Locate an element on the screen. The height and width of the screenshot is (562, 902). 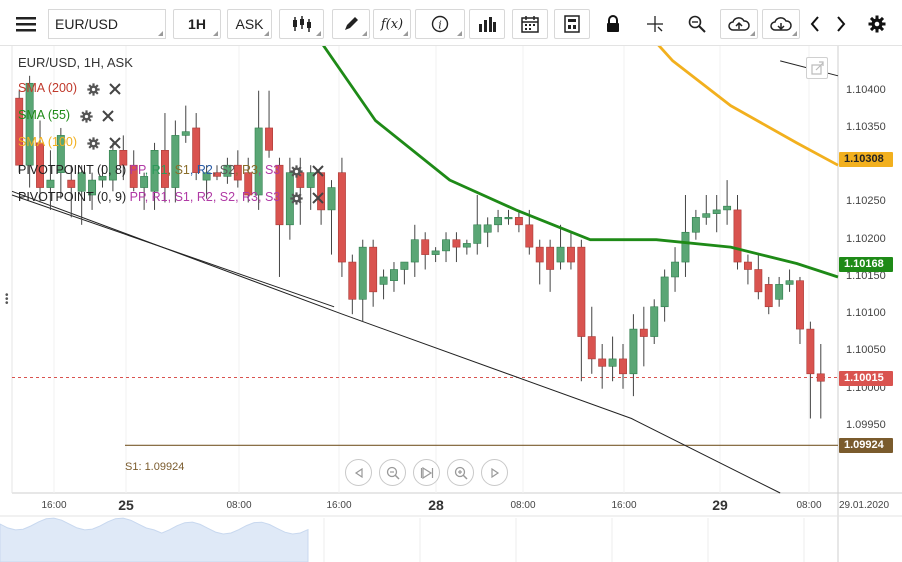
price-tag: 1.10015 is located at coordinates (866, 378).